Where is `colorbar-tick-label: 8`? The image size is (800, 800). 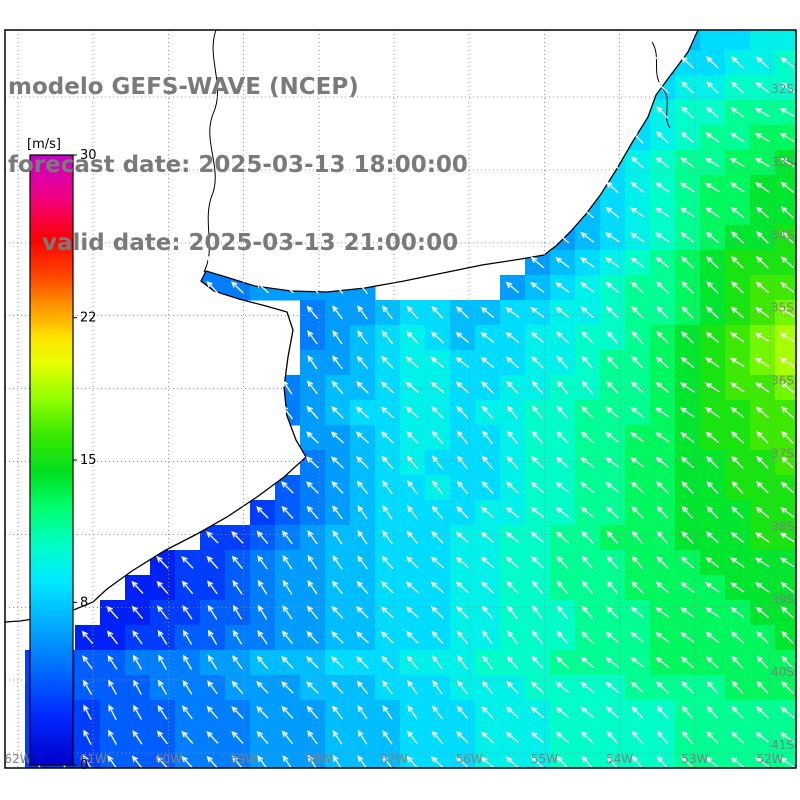 colorbar-tick-label: 8 is located at coordinates (84, 602).